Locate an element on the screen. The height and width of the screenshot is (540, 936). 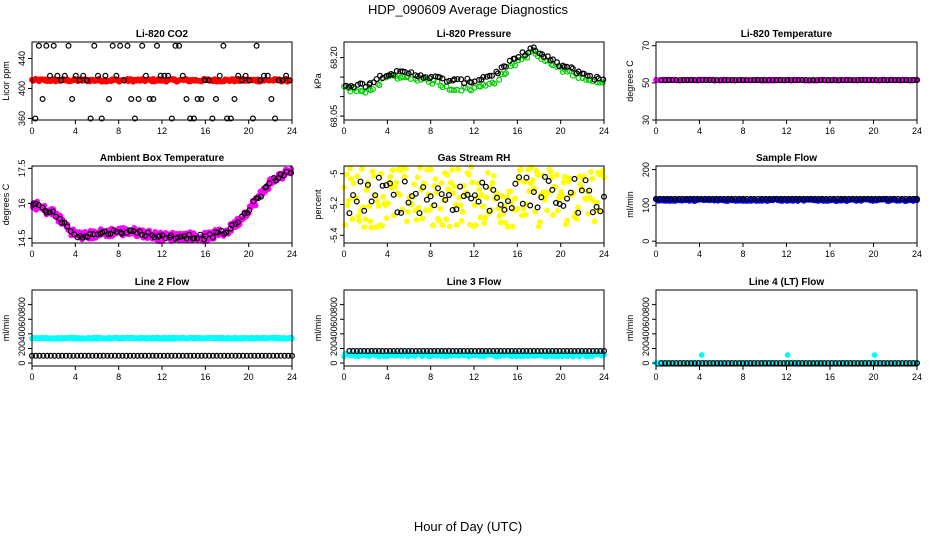
y-tick-label: 600 is located at coordinates (22, 319).